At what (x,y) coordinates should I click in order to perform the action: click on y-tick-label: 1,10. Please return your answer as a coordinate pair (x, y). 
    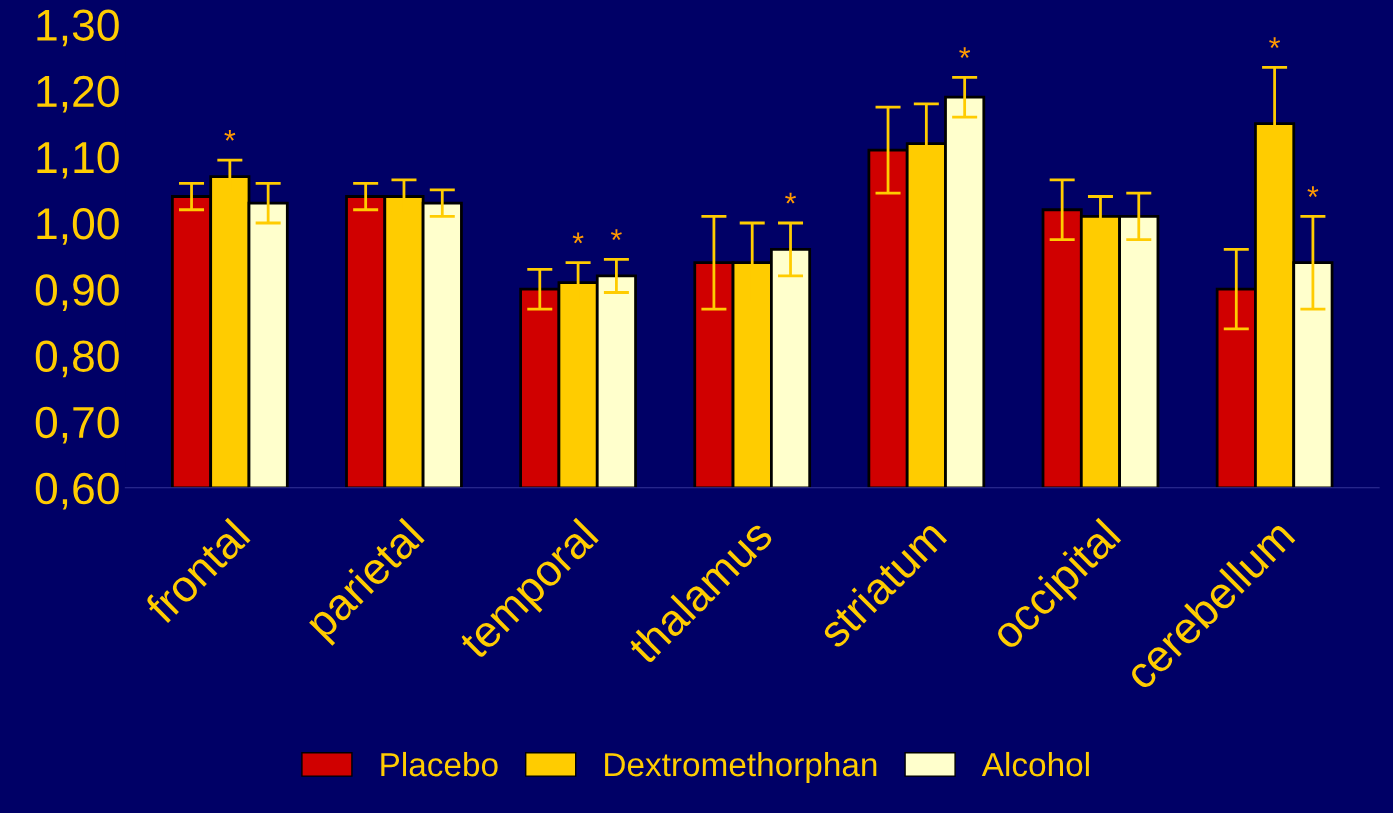
    Looking at the image, I should click on (78, 160).